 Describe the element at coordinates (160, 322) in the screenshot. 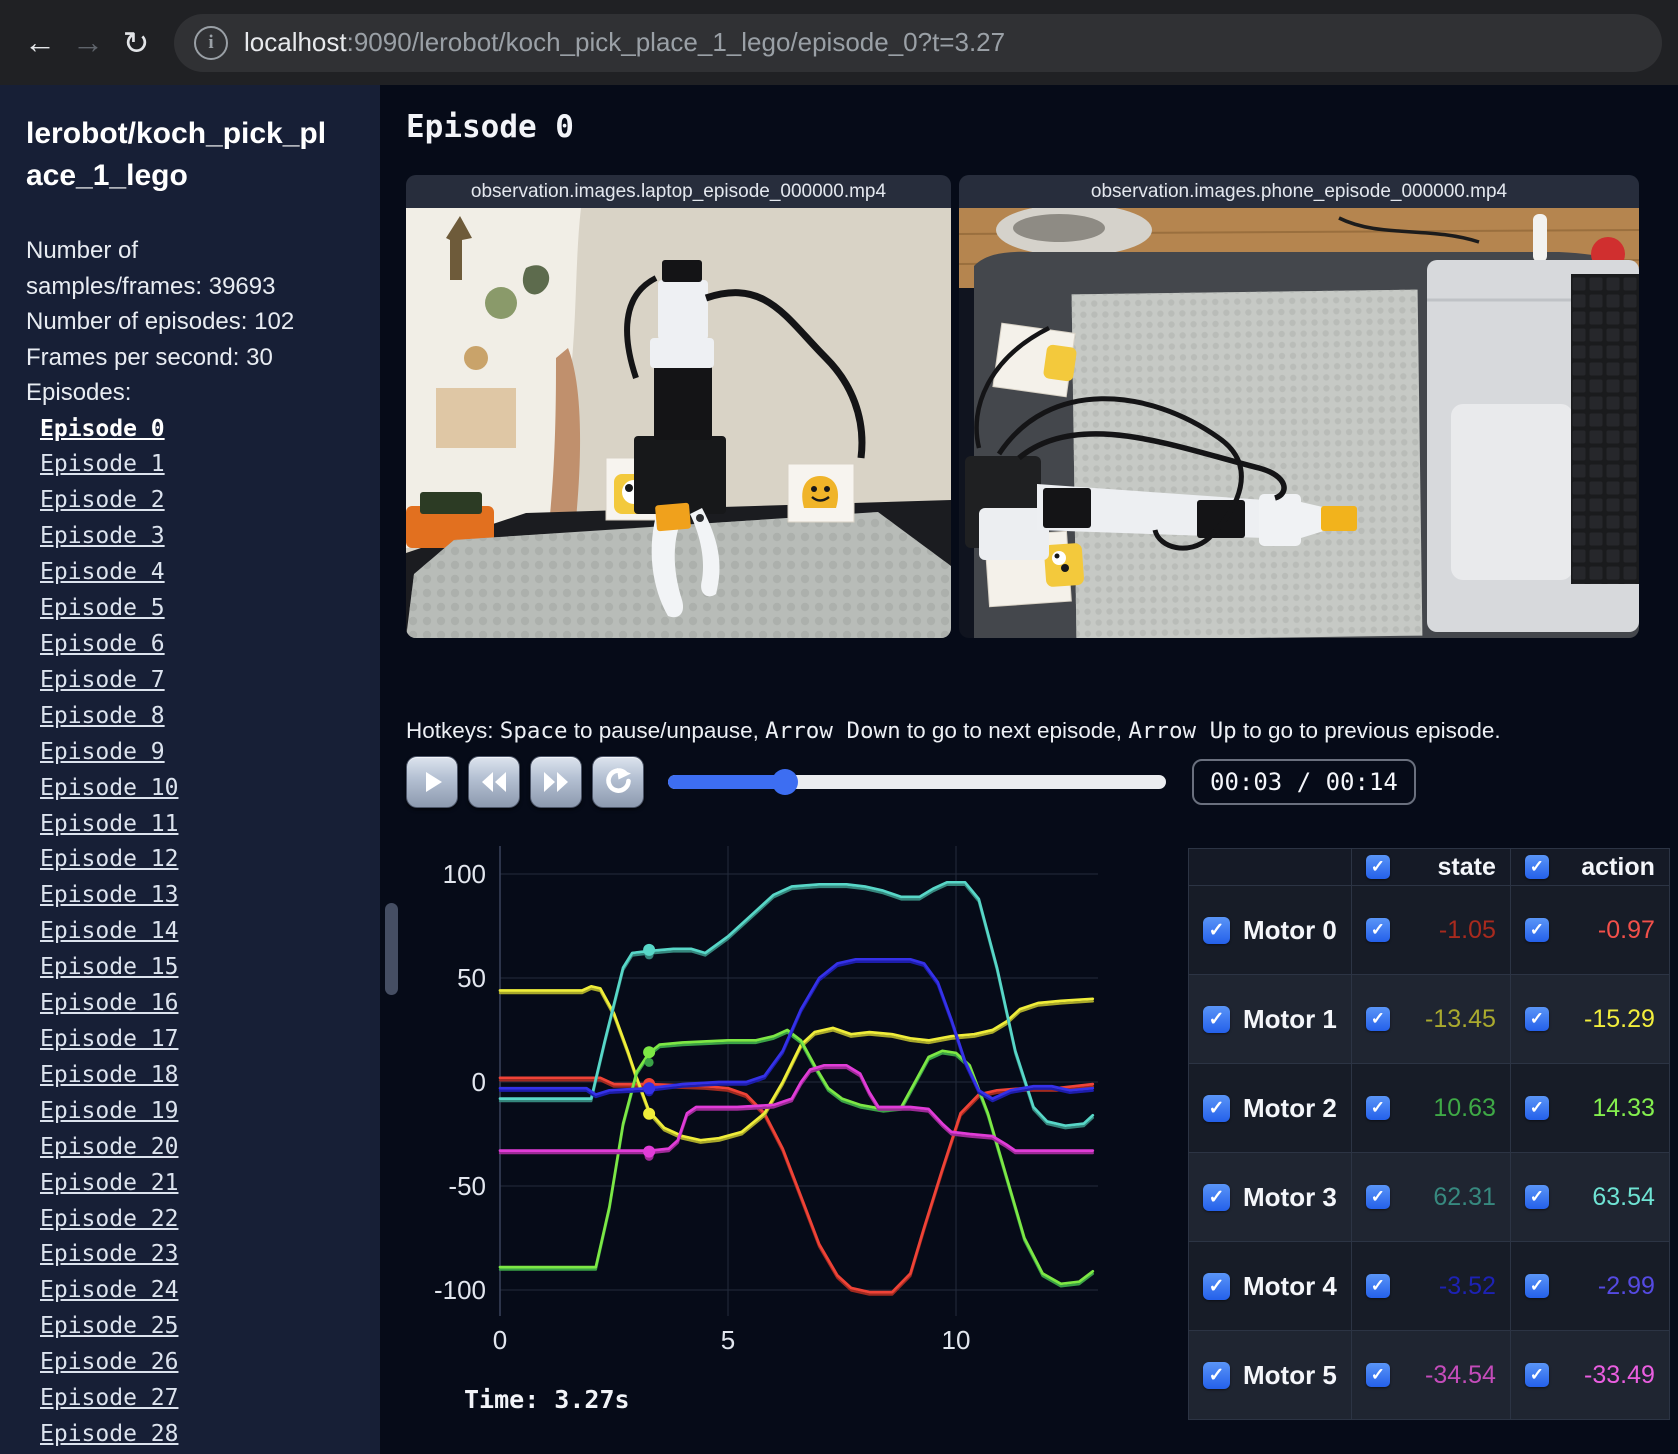

I see `stat-episodes: Number of episodes: 102` at that location.